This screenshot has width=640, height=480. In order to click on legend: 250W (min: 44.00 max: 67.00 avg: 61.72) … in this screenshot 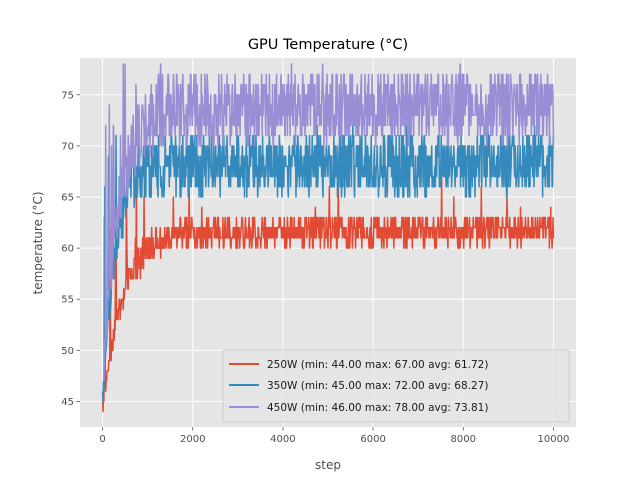, I will do `click(396, 386)`.